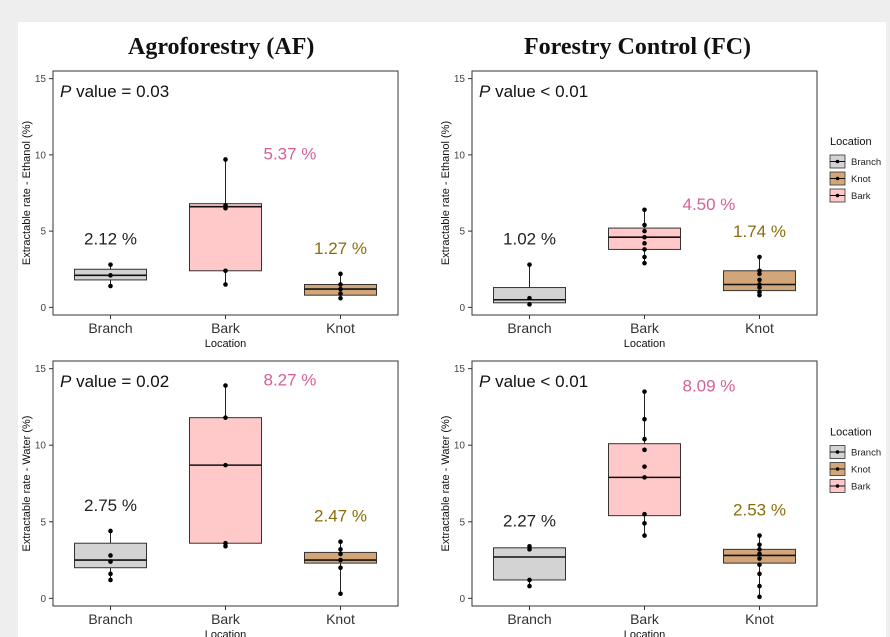 This screenshot has width=890, height=637. Describe the element at coordinates (290, 153) in the screenshot. I see `value-label-bark: 5.37 %` at that location.